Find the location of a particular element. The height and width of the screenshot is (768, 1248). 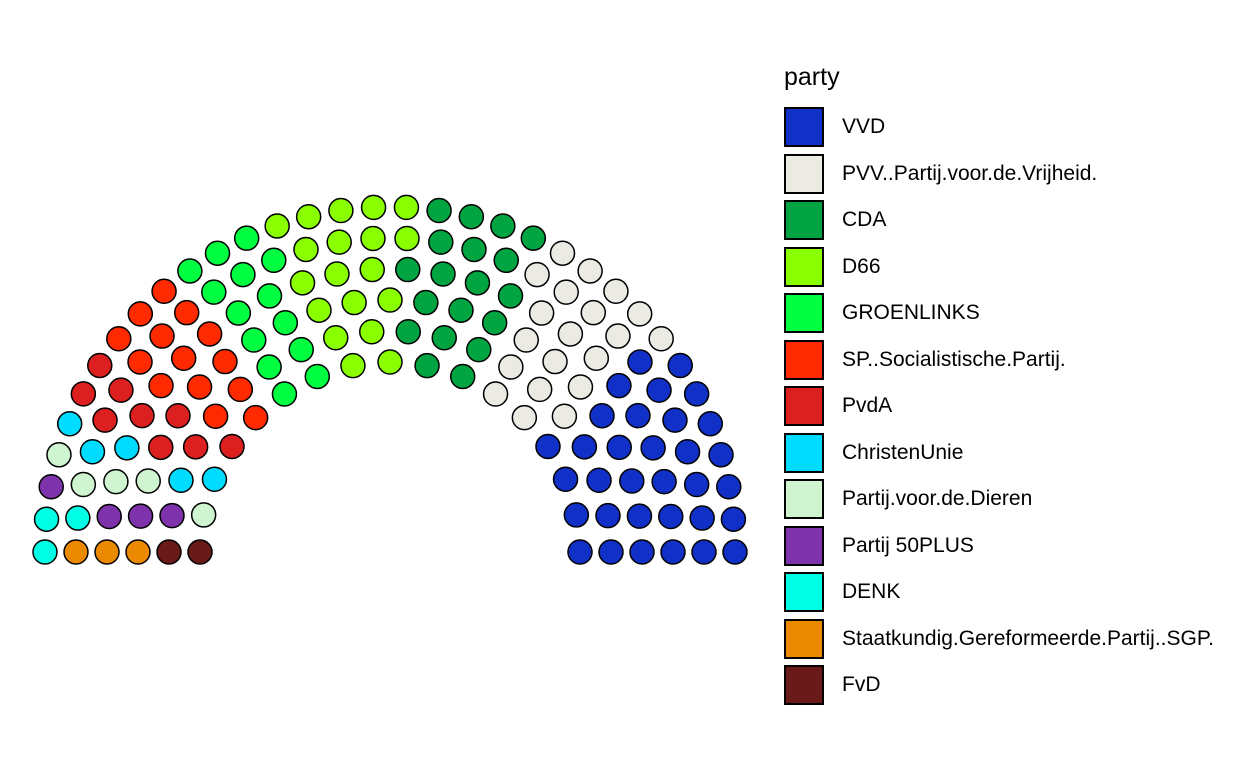

legend-label: FvD is located at coordinates (861, 685).